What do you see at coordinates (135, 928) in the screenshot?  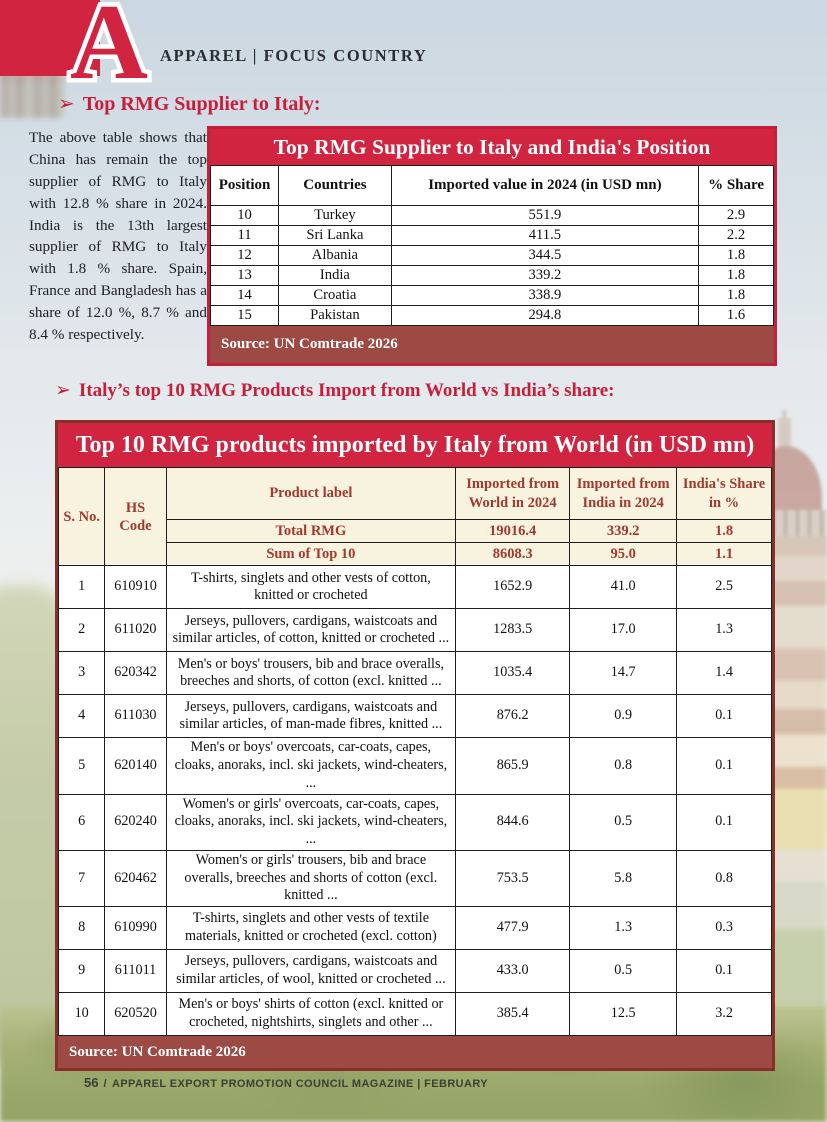 I see `table-cell: 610990` at bounding box center [135, 928].